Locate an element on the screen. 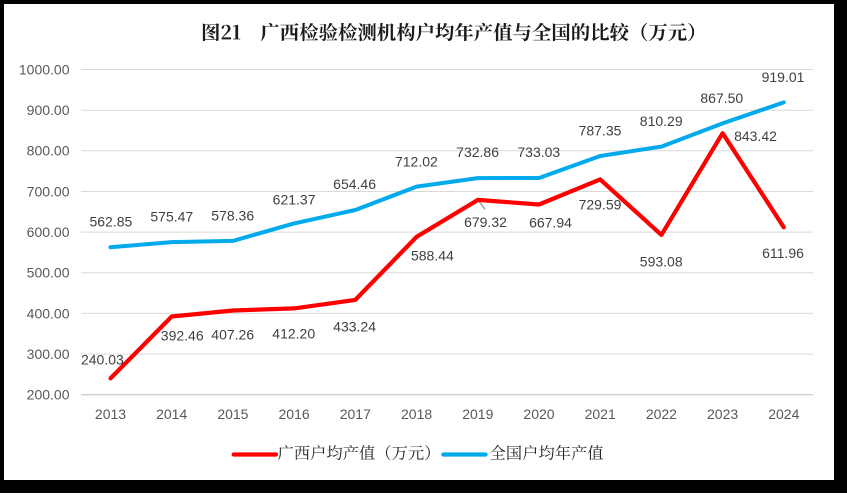 The width and height of the screenshot is (847, 498). svg-text: 2015 is located at coordinates (232, 414).